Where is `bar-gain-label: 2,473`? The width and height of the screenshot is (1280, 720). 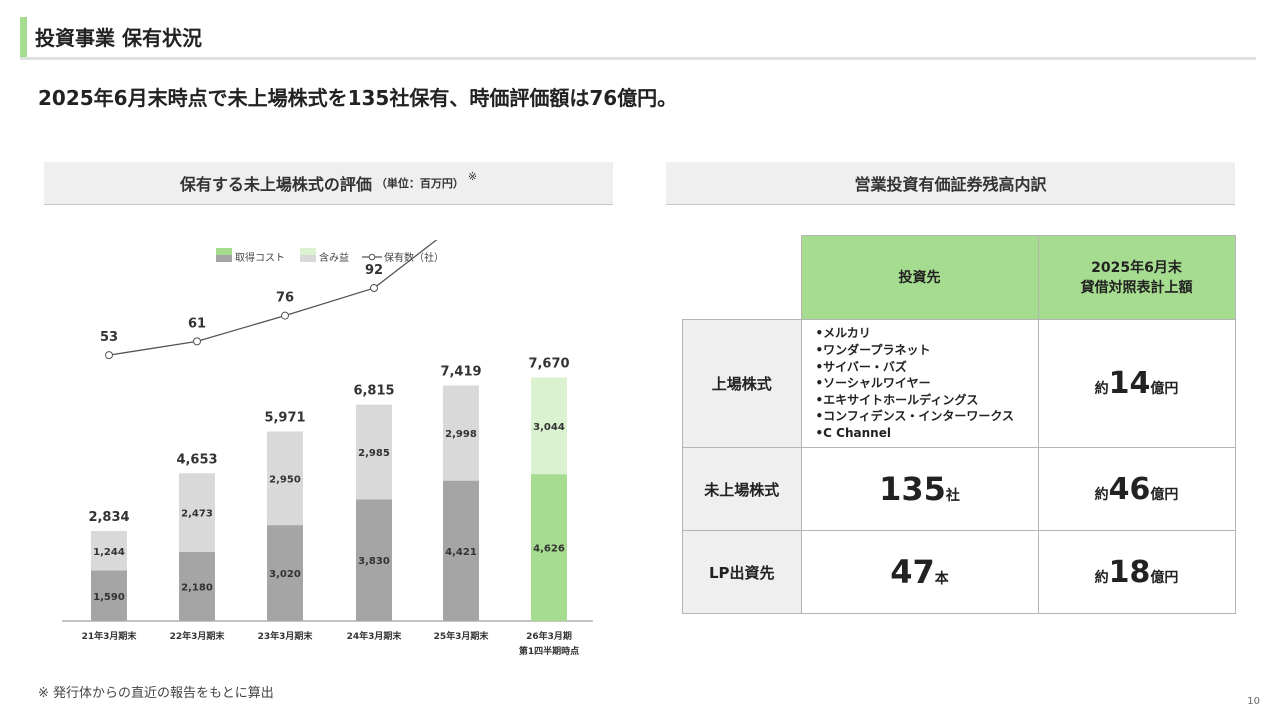 bar-gain-label: 2,473 is located at coordinates (197, 514).